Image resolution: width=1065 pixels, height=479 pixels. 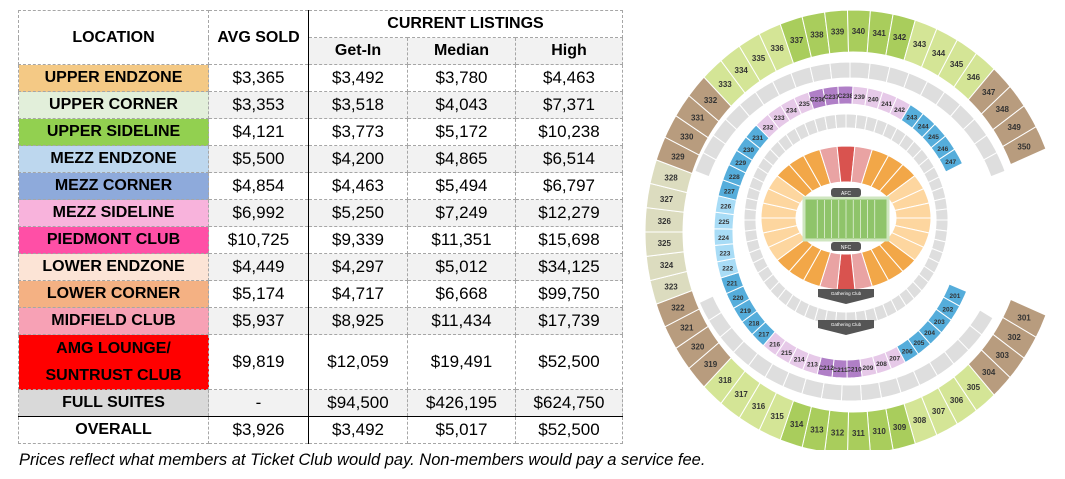 What do you see at coordinates (113, 321) in the screenshot?
I see `location-cell: MIDFIELD CLUB` at bounding box center [113, 321].